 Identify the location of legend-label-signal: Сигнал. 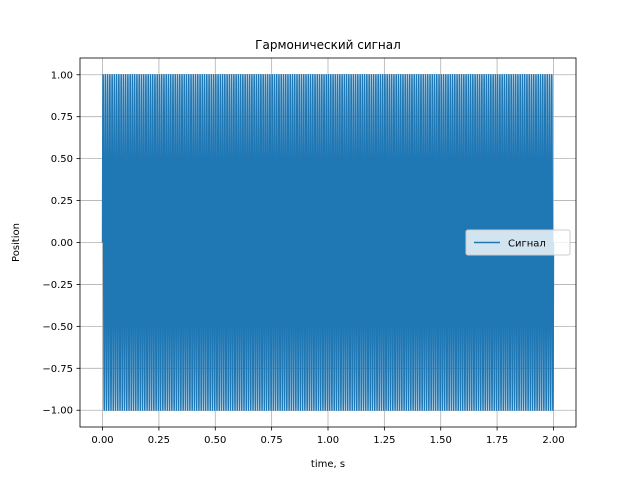
(527, 244).